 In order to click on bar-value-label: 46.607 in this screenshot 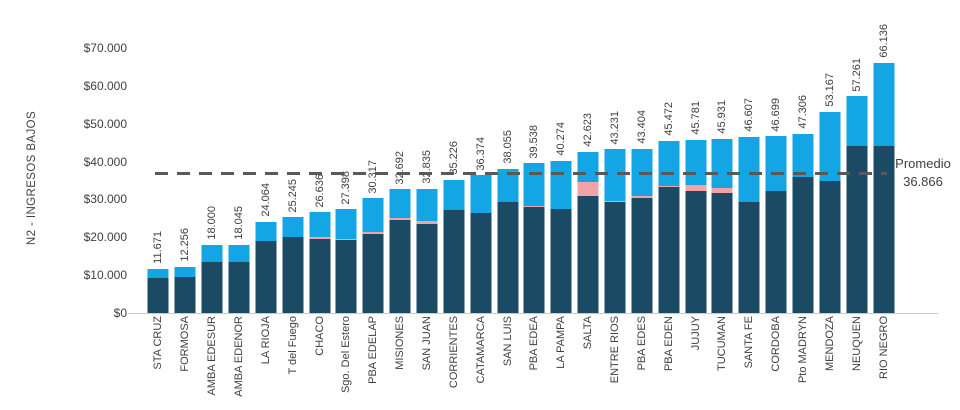, I will do `click(749, 114)`.